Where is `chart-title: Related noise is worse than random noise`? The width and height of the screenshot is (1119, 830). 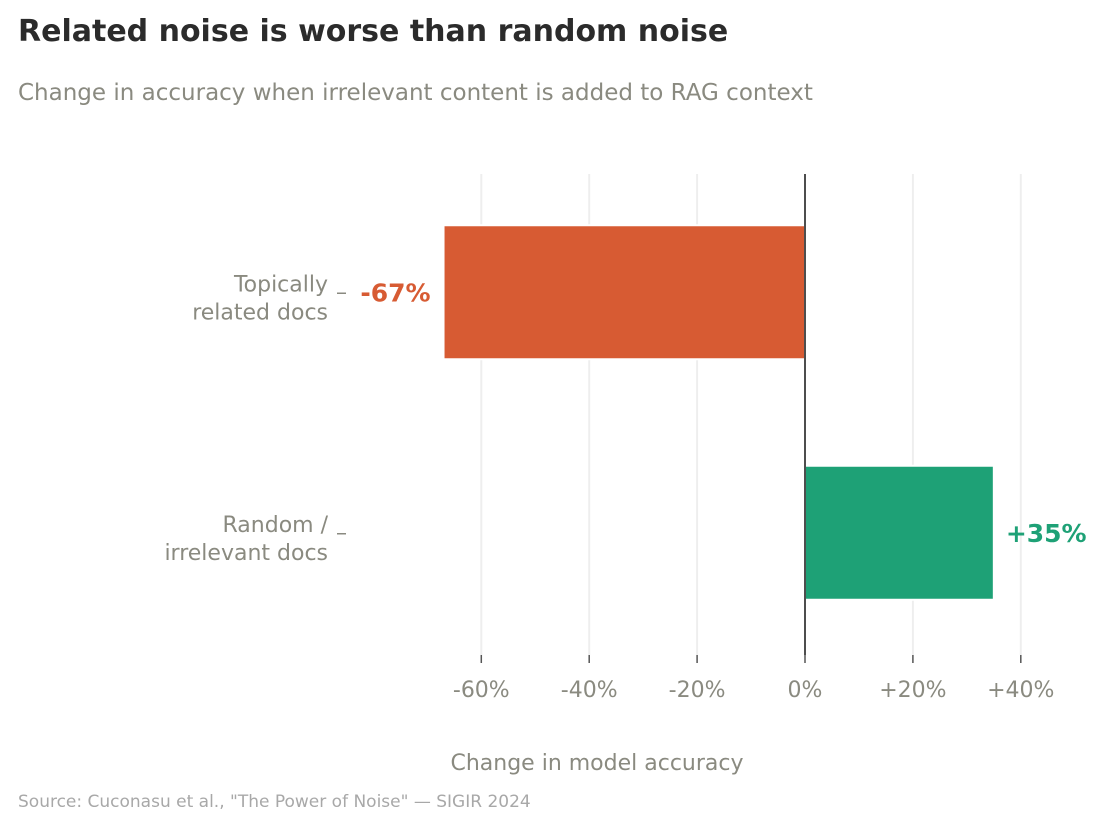 chart-title: Related noise is worse than random noise is located at coordinates (373, 31).